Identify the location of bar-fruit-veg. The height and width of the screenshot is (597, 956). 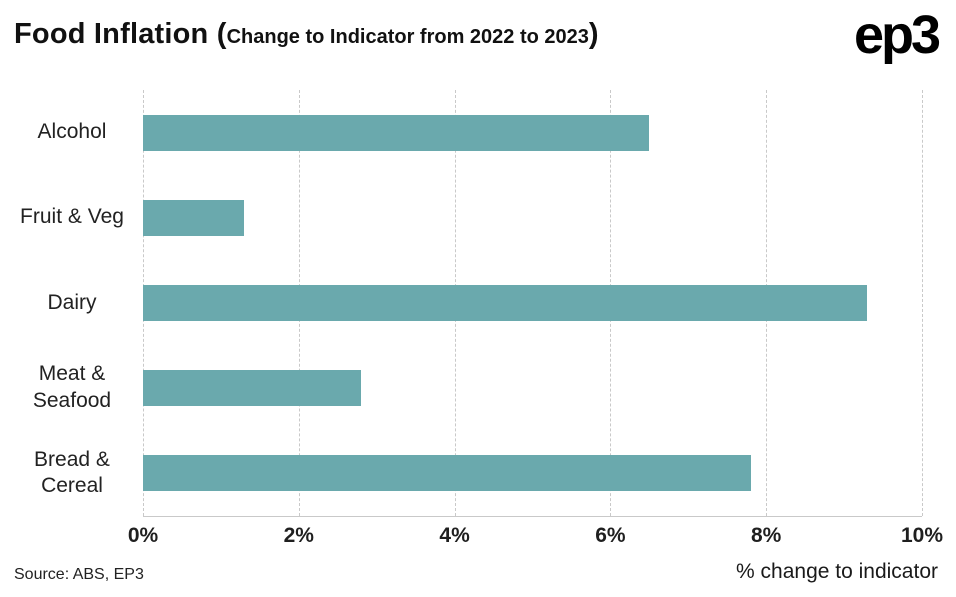
(194, 217).